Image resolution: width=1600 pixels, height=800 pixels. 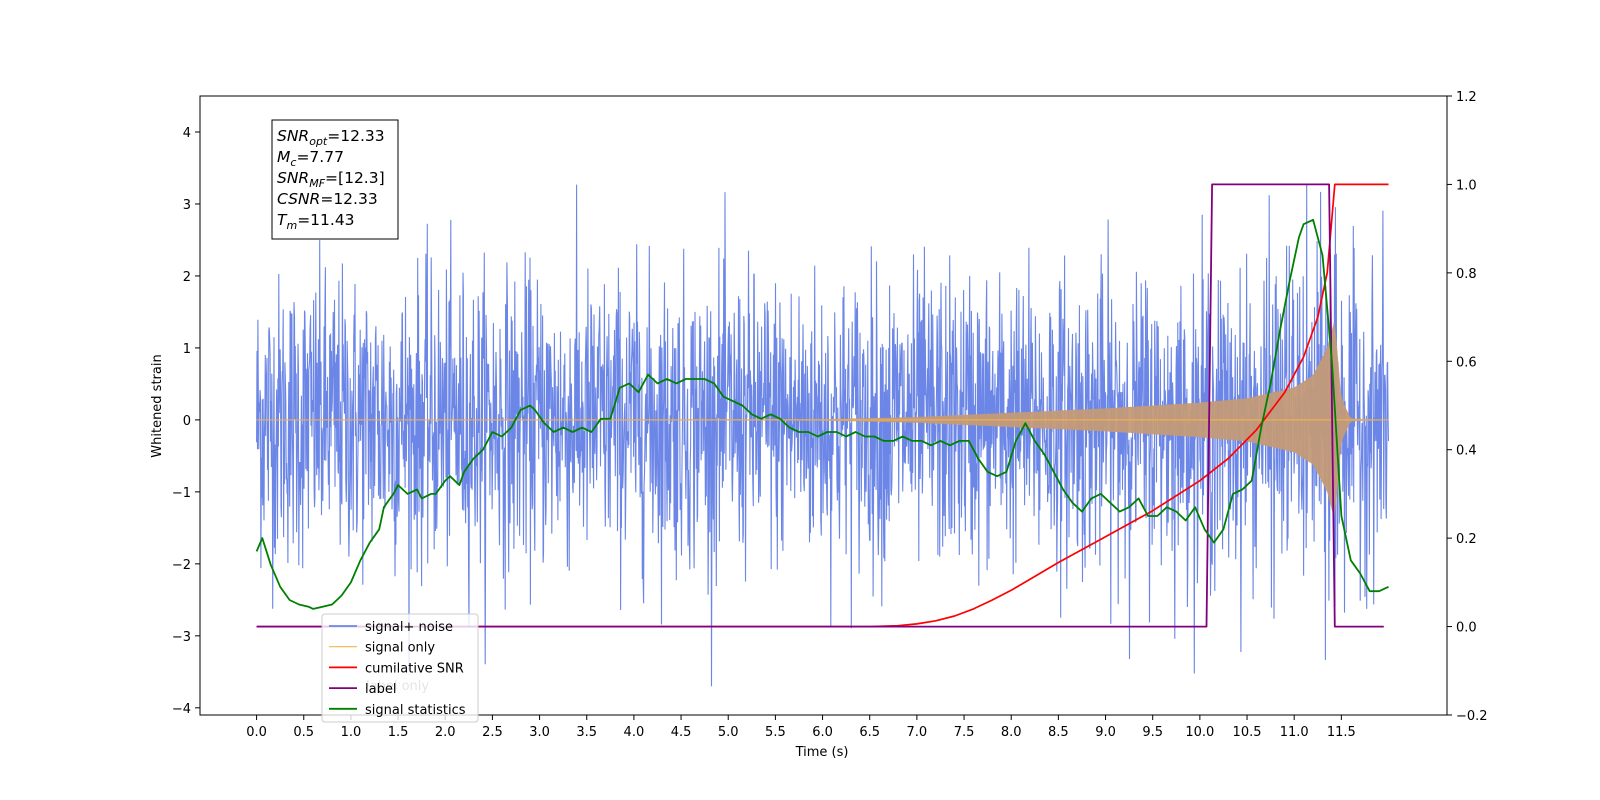 I want to click on y-tick-label: 1, so click(x=187, y=349).